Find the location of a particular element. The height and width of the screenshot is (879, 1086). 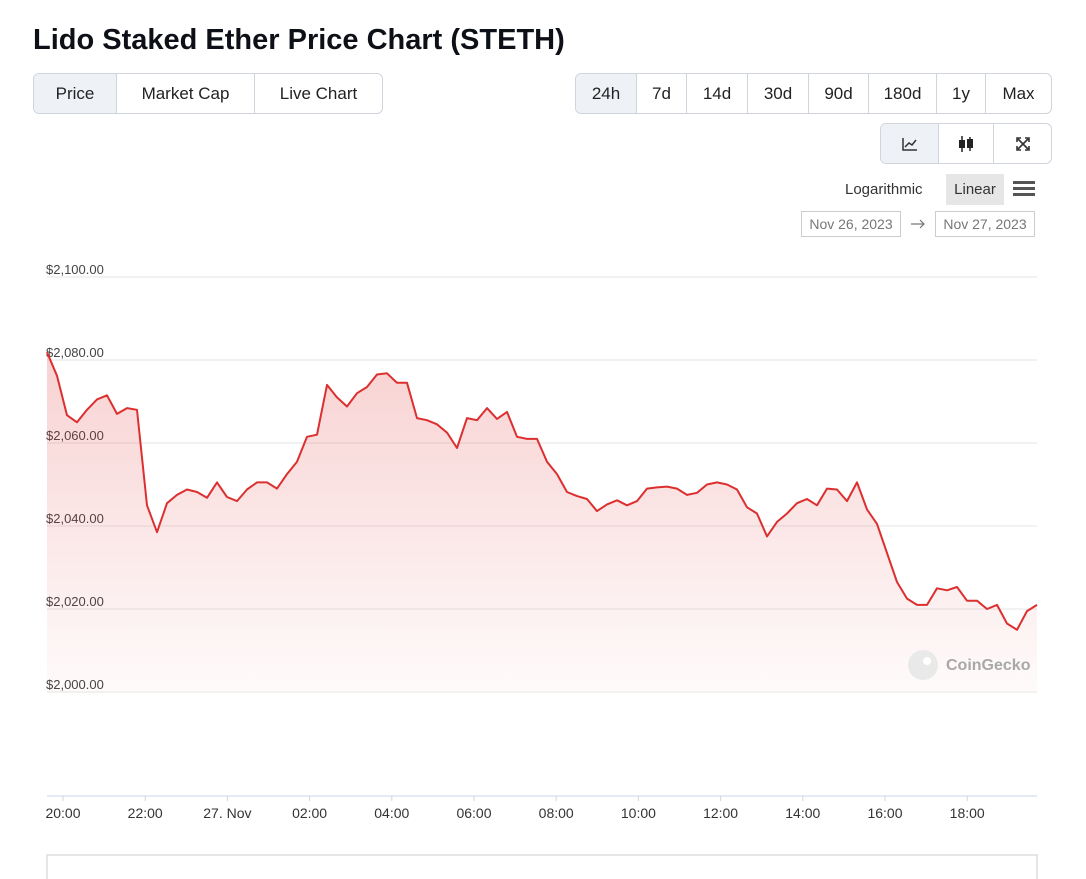

chart-type-group is located at coordinates (966, 143).